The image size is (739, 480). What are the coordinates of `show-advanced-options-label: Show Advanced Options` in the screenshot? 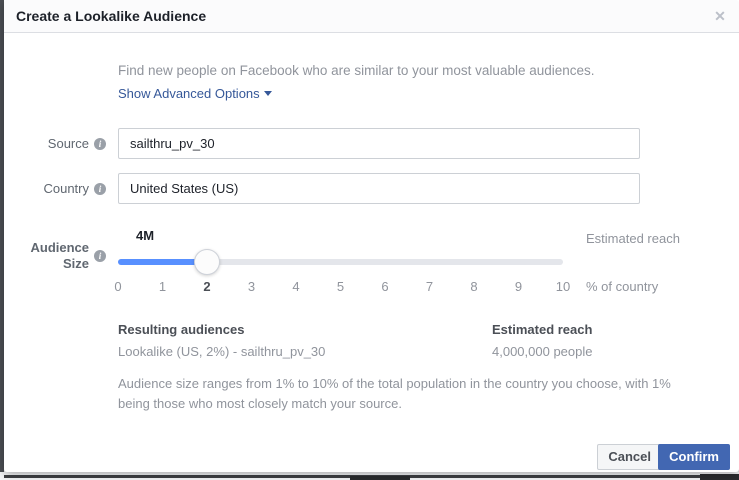 It's located at (189, 93).